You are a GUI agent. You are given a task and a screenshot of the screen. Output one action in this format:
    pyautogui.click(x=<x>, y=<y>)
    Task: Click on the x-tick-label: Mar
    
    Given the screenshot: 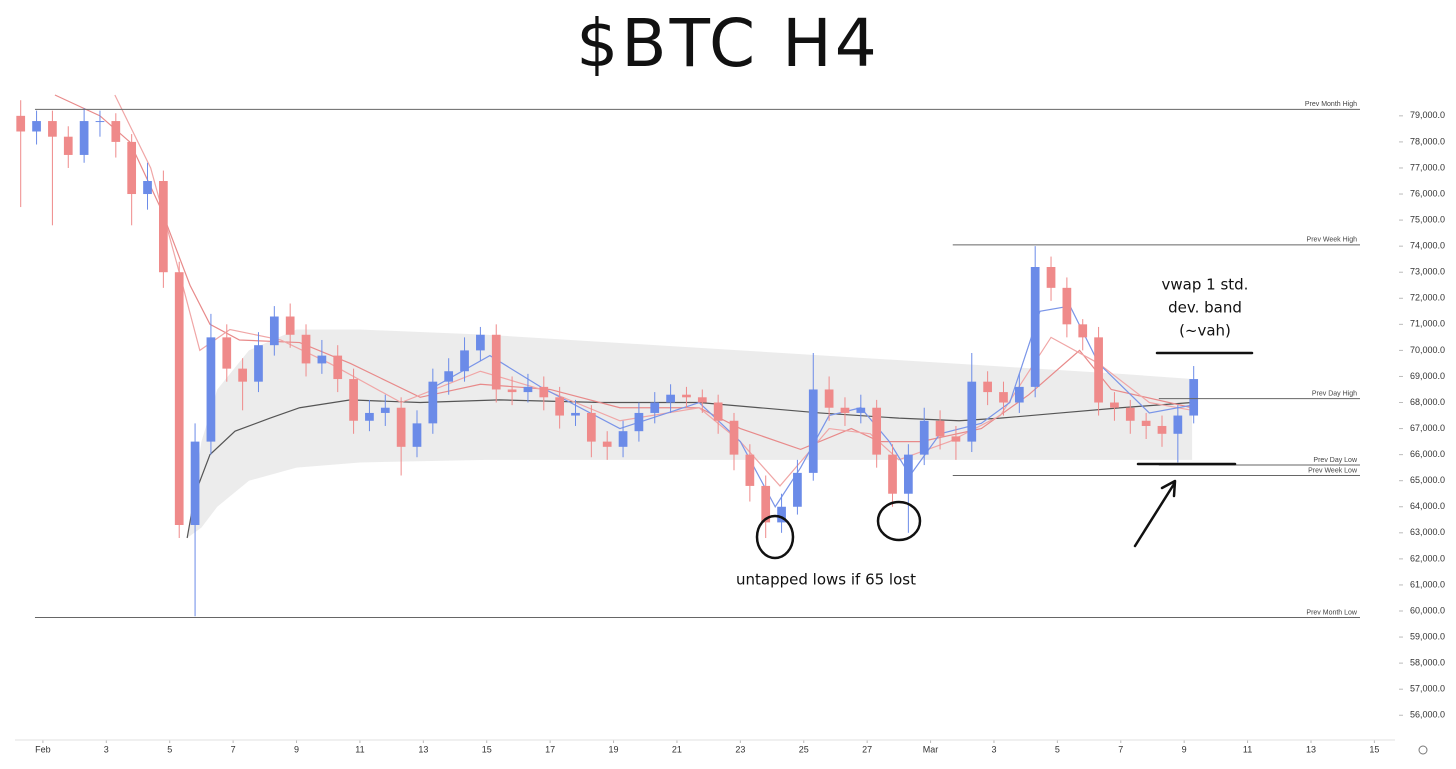 What is the action you would take?
    pyautogui.click(x=931, y=749)
    